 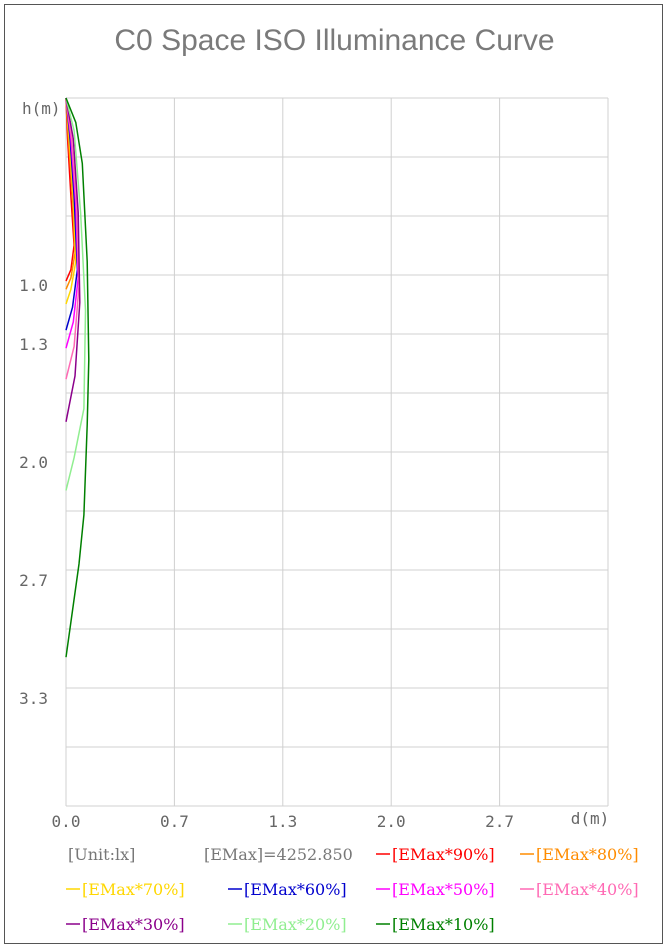 What do you see at coordinates (133, 924) in the screenshot?
I see `legend-entry: [EMax*30%]` at bounding box center [133, 924].